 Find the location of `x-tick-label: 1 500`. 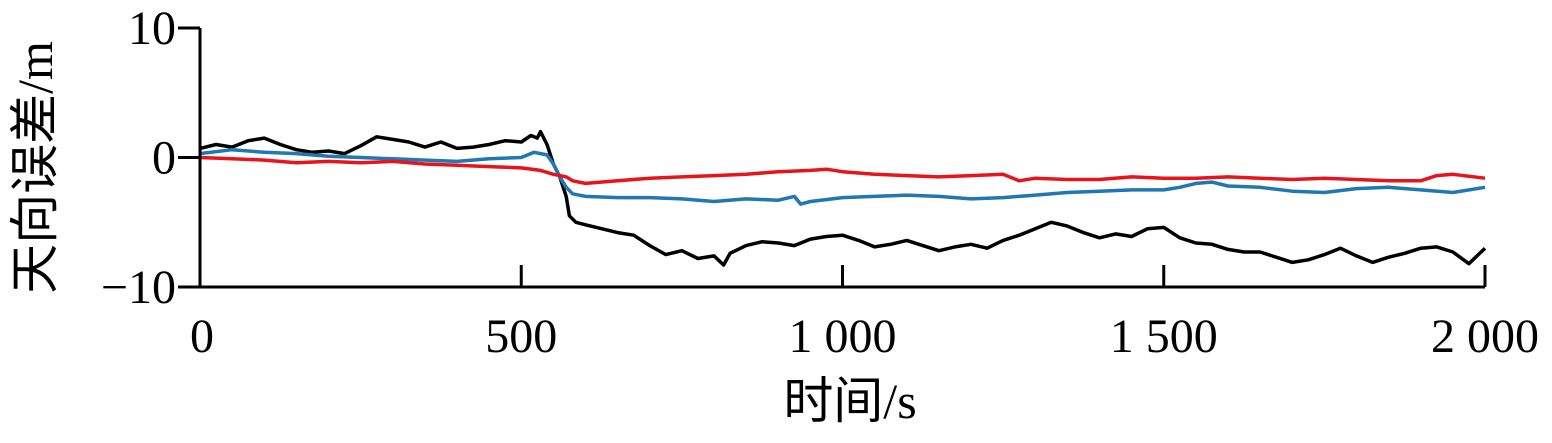

x-tick-label: 1 500 is located at coordinates (1164, 336).